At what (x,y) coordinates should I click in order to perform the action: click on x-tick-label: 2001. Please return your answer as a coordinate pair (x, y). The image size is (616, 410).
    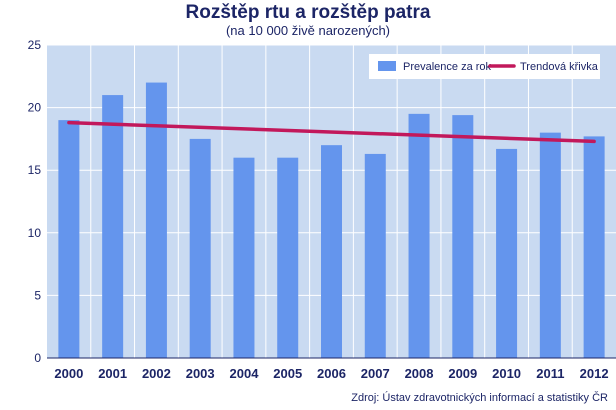
    Looking at the image, I should click on (112, 373).